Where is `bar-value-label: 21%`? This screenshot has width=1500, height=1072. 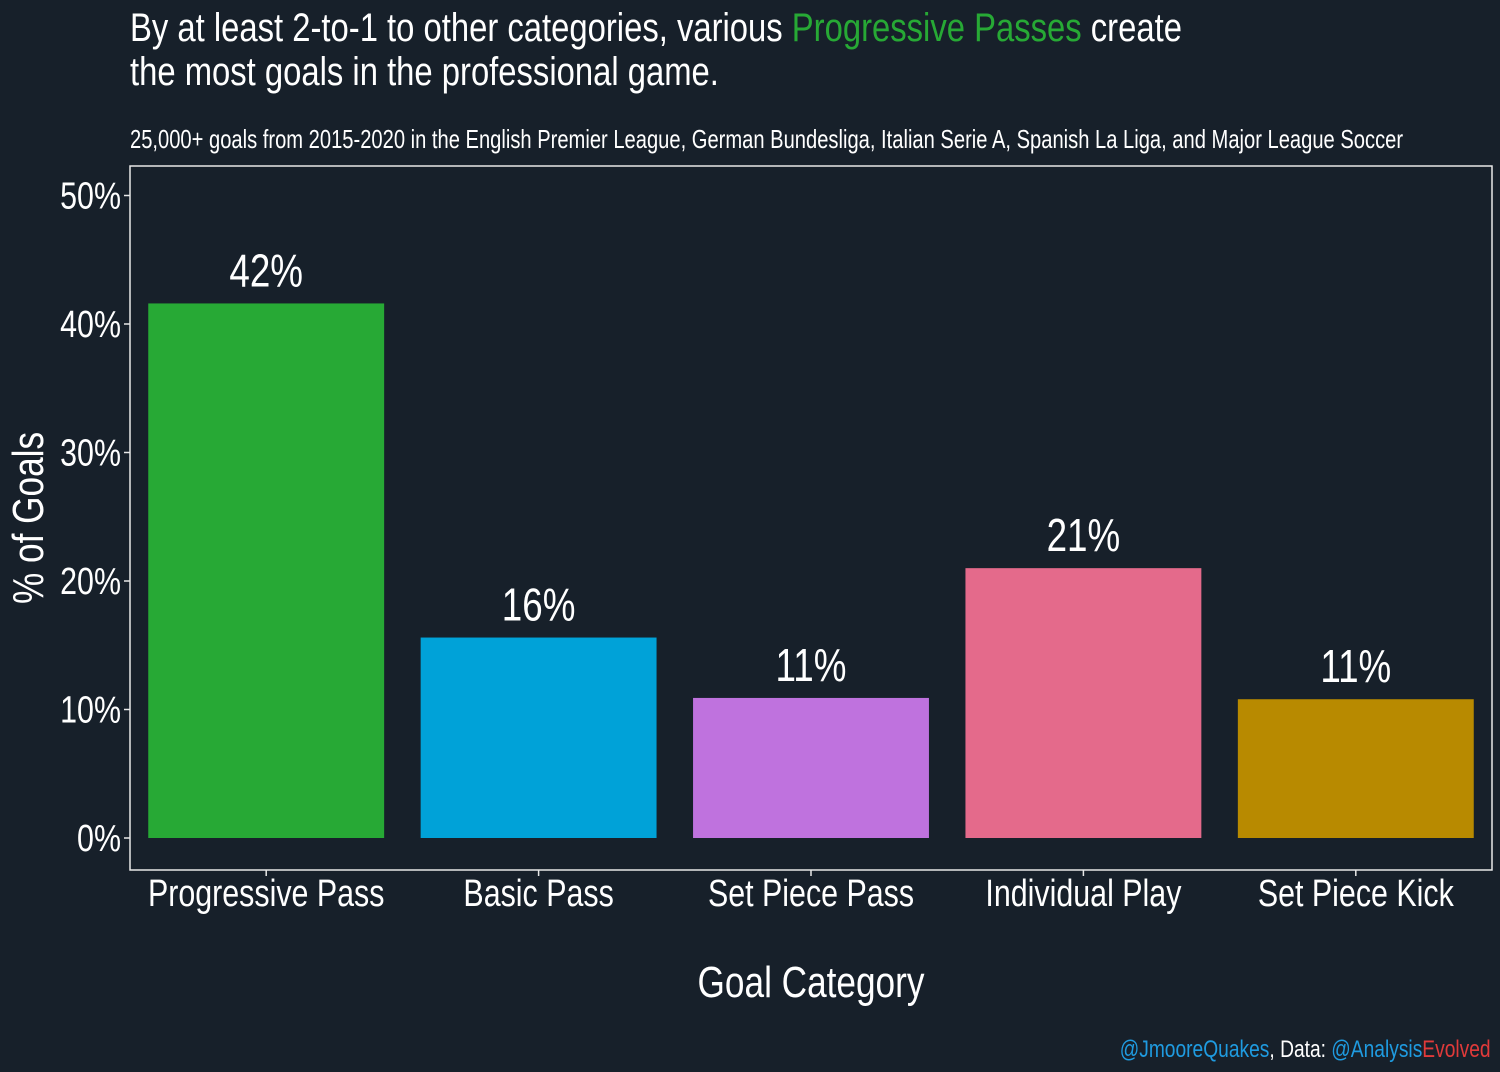 bar-value-label: 21% is located at coordinates (1084, 535).